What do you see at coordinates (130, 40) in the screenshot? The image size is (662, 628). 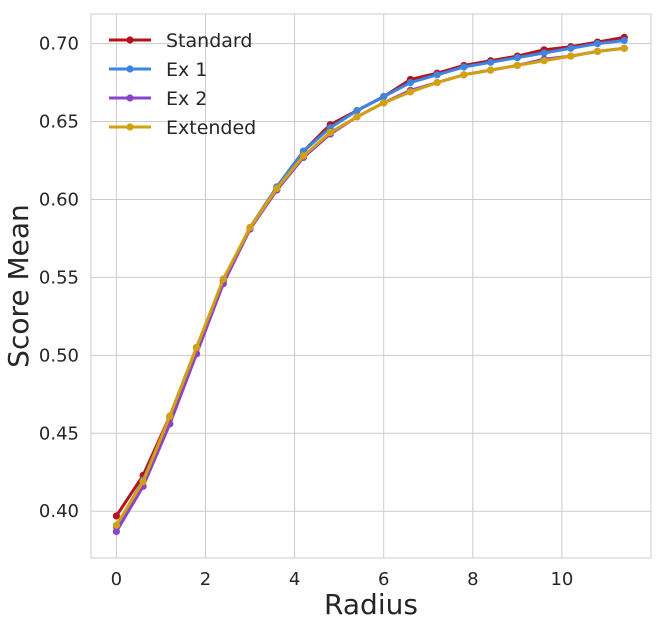 I see `legend-marker-standard` at bounding box center [130, 40].